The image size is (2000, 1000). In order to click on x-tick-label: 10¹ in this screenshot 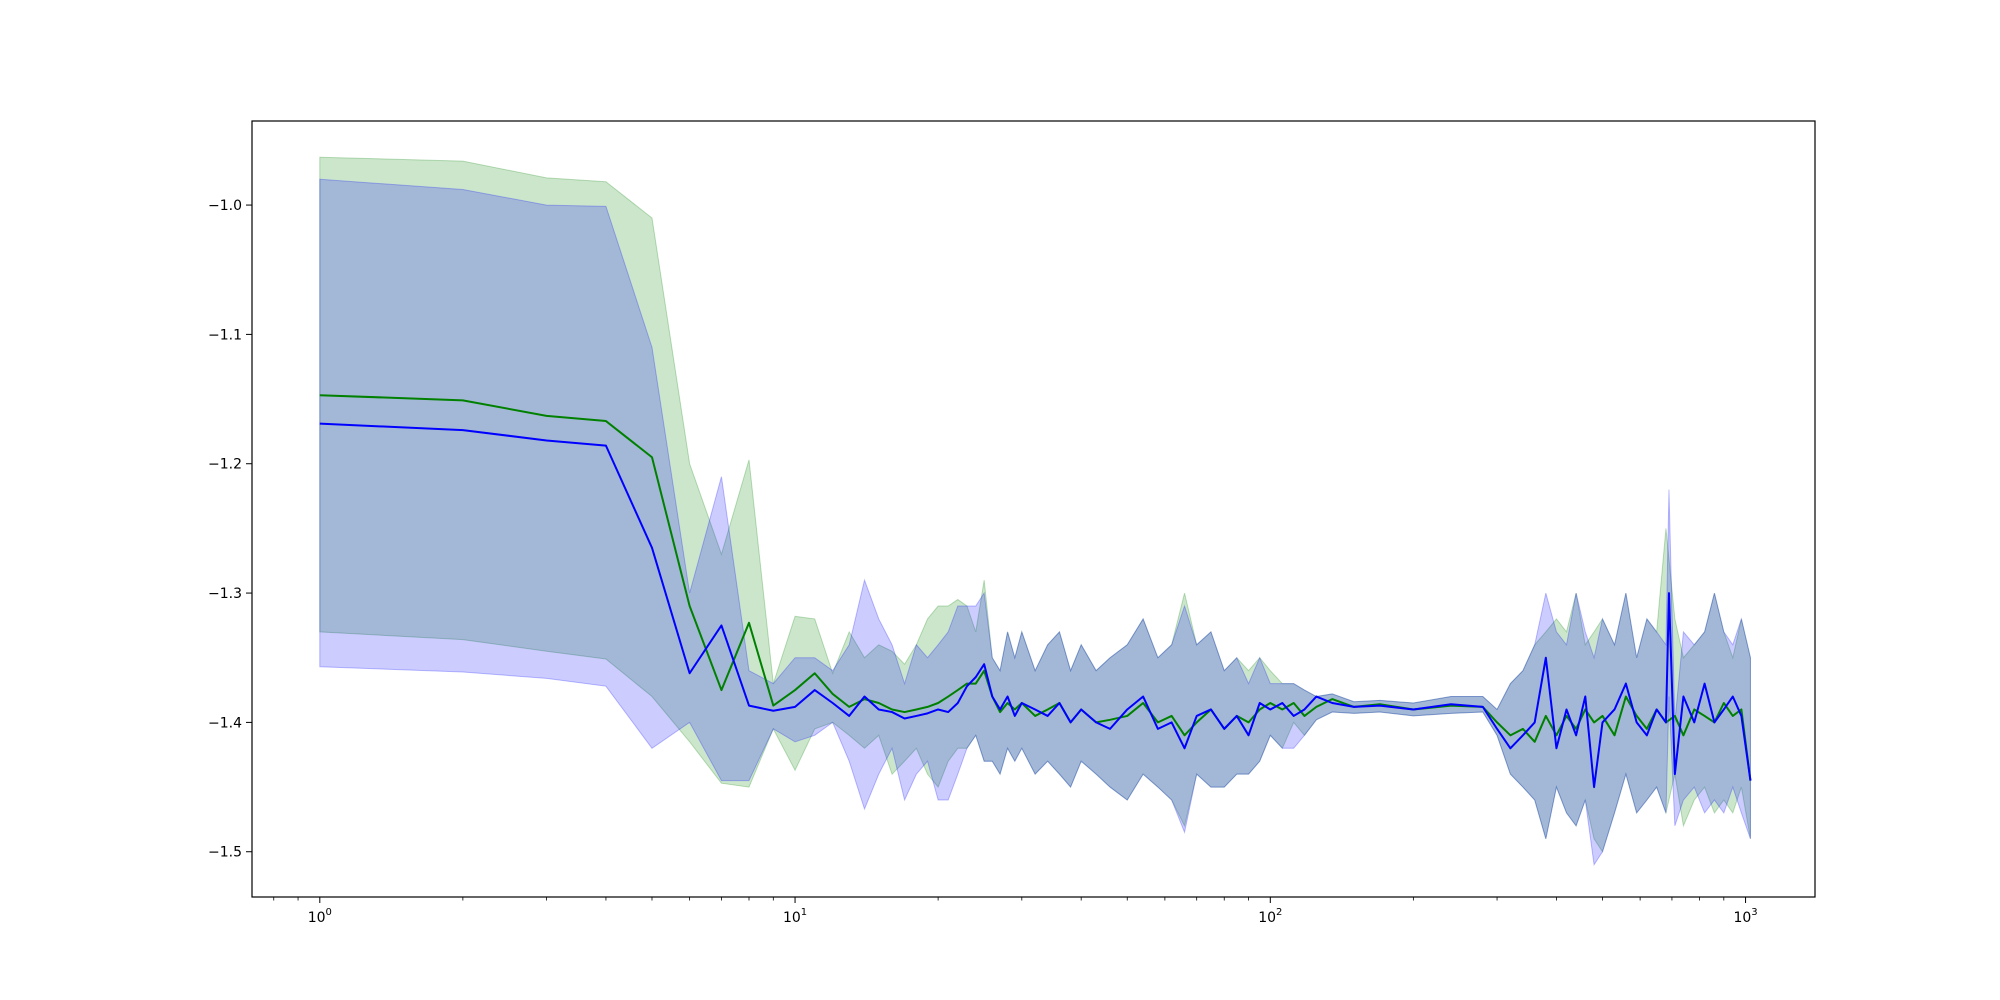, I will do `click(795, 916)`.